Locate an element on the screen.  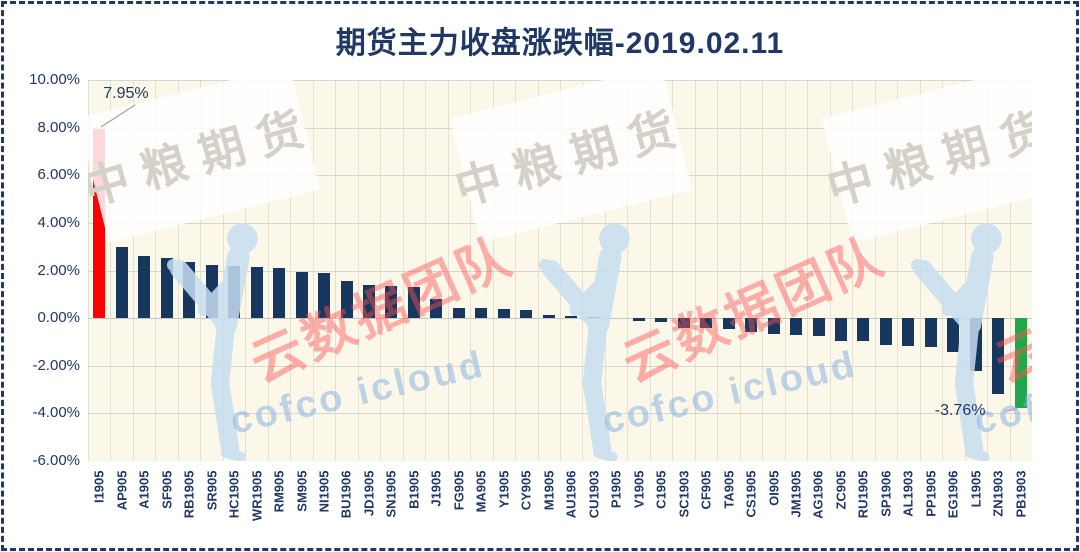
bar-CS1905 is located at coordinates (751, 325).